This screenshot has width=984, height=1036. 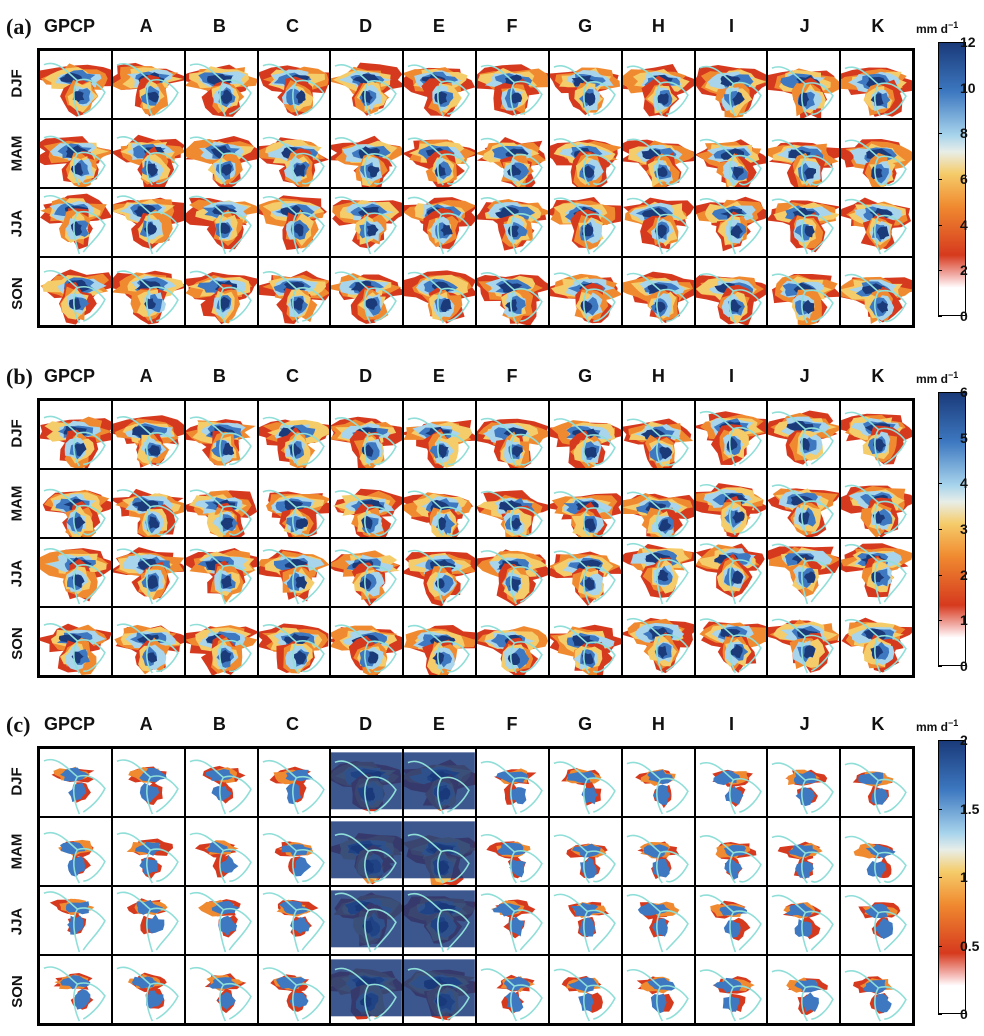 What do you see at coordinates (17, 921) in the screenshot?
I see `row-label-jja: JJA` at bounding box center [17, 921].